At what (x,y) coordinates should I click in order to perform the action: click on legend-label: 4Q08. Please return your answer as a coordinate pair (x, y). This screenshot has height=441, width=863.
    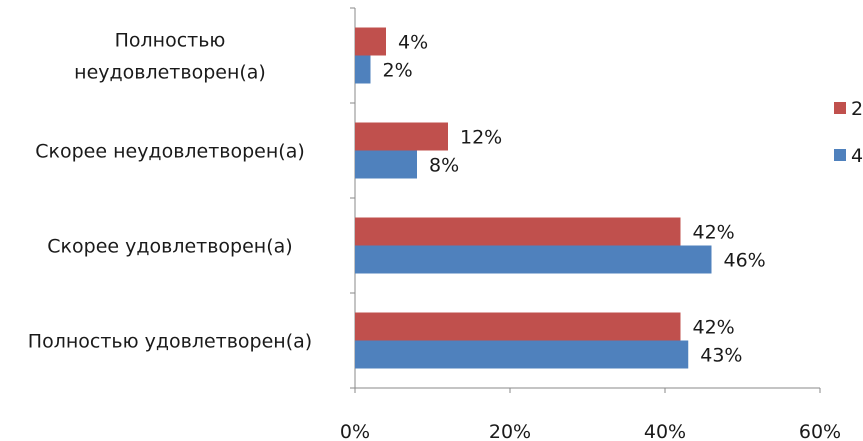
    Looking at the image, I should click on (857, 156).